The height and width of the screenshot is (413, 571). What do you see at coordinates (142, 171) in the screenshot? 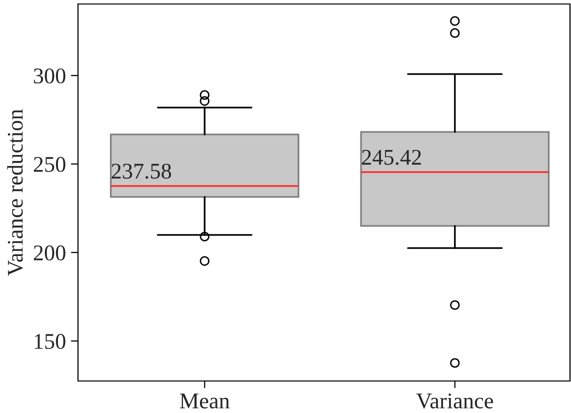
I see `annotation: 237.58` at bounding box center [142, 171].